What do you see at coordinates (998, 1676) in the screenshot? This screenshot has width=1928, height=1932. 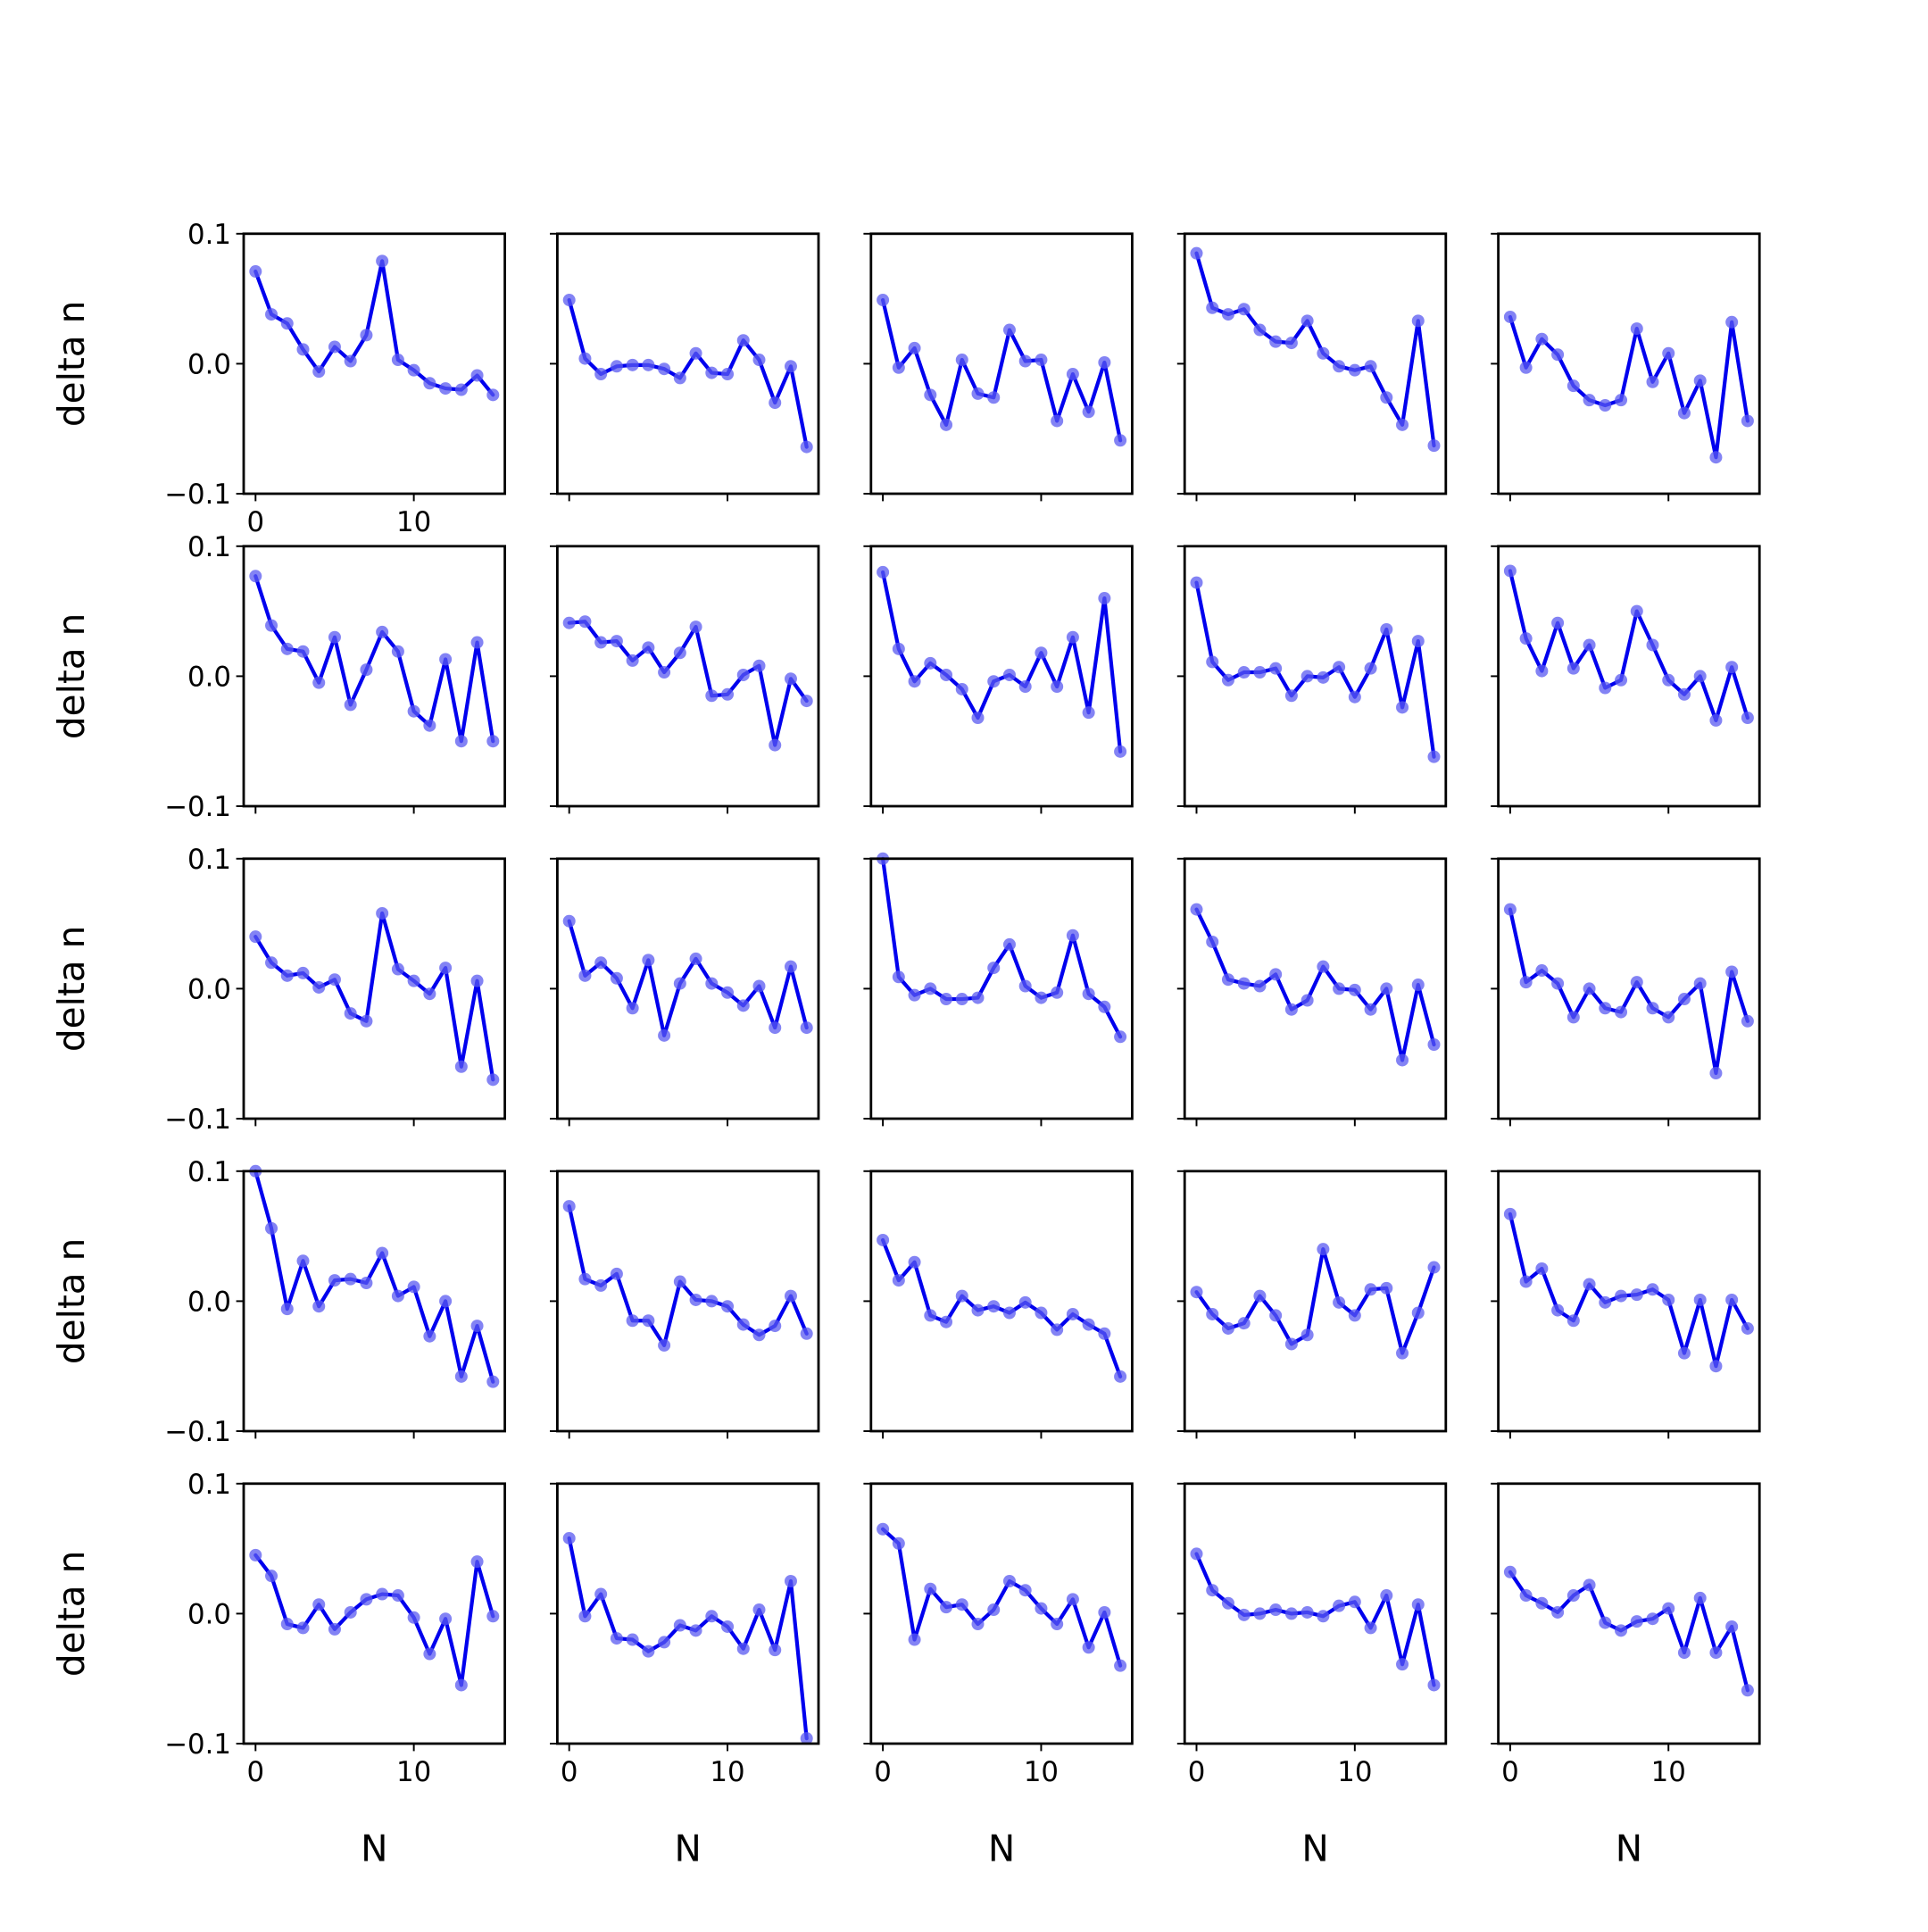 I see `panel-r4-c2: 0 10 N` at bounding box center [998, 1676].